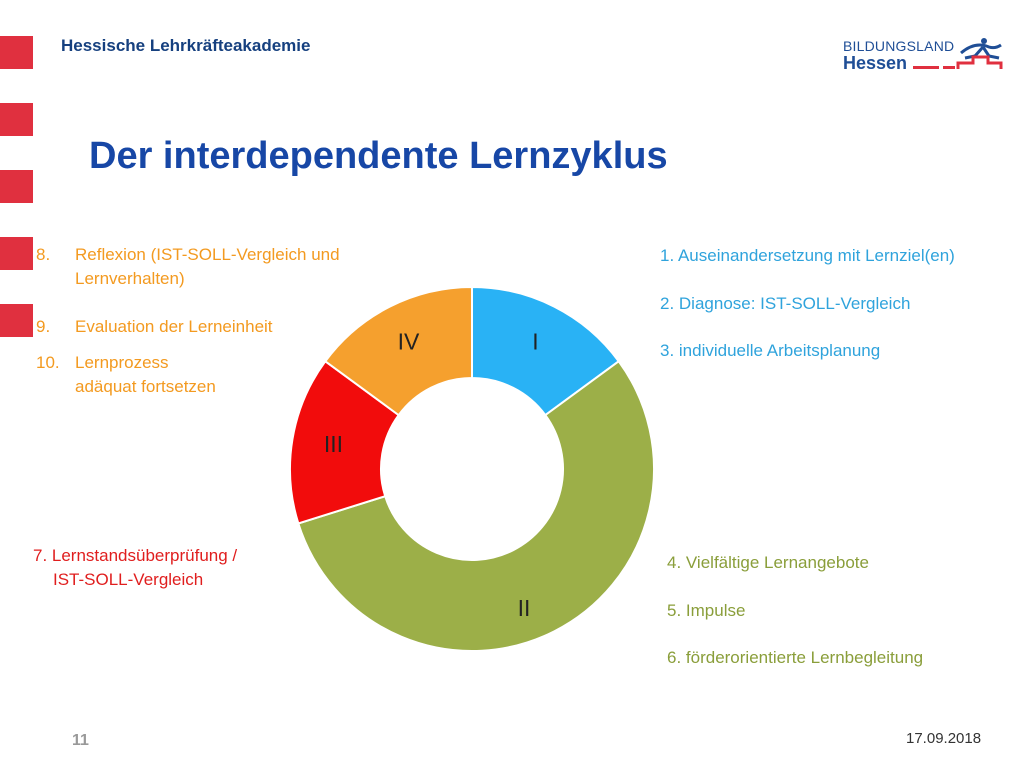 Image resolution: width=1024 pixels, height=768 pixels. What do you see at coordinates (795, 657) in the screenshot?
I see `list-item: 6. förderorientierte Lernbegleitung` at bounding box center [795, 657].